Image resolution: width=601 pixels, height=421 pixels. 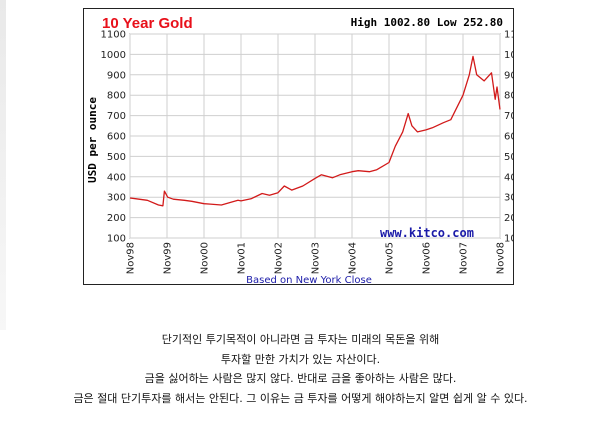 I want to click on y-tick-label-left: 800, so click(x=116, y=96).